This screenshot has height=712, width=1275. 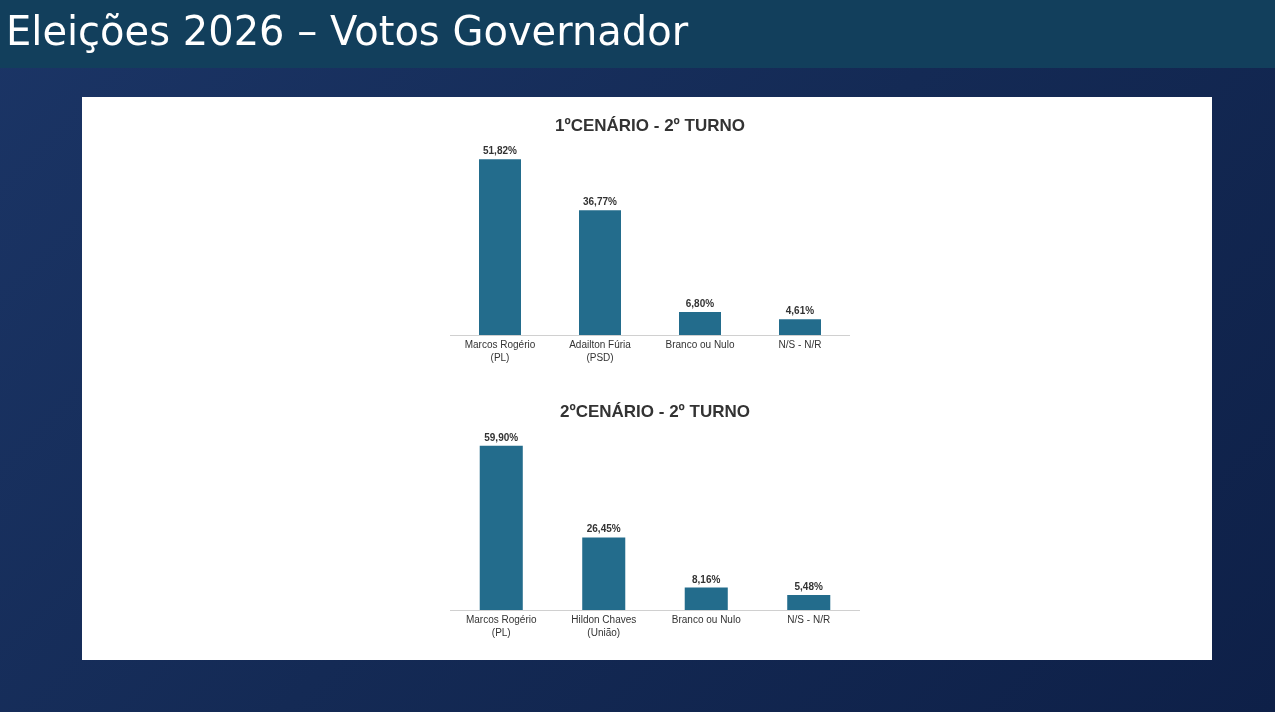 What do you see at coordinates (650, 125) in the screenshot?
I see `chart-title: 1ºCENÁRIO - 2º TURNO` at bounding box center [650, 125].